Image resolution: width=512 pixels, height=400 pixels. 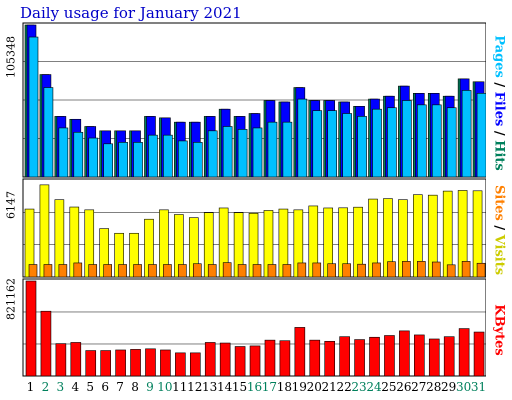 What do you see at coordinates (105, 387) in the screenshot?
I see `day-label: 6` at bounding box center [105, 387].